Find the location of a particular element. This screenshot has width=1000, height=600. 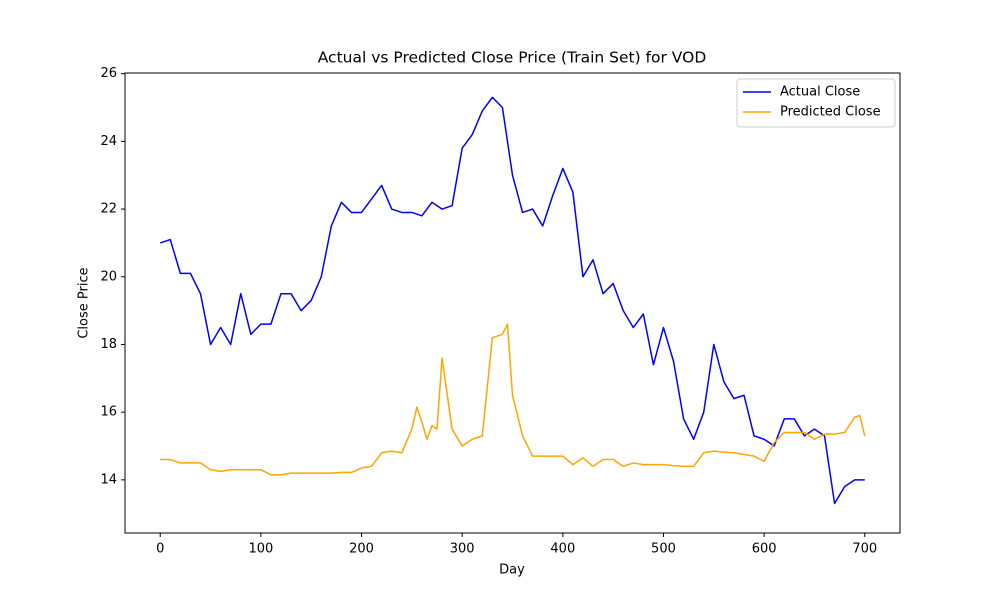

y-tick-label: 16 is located at coordinates (108, 412).